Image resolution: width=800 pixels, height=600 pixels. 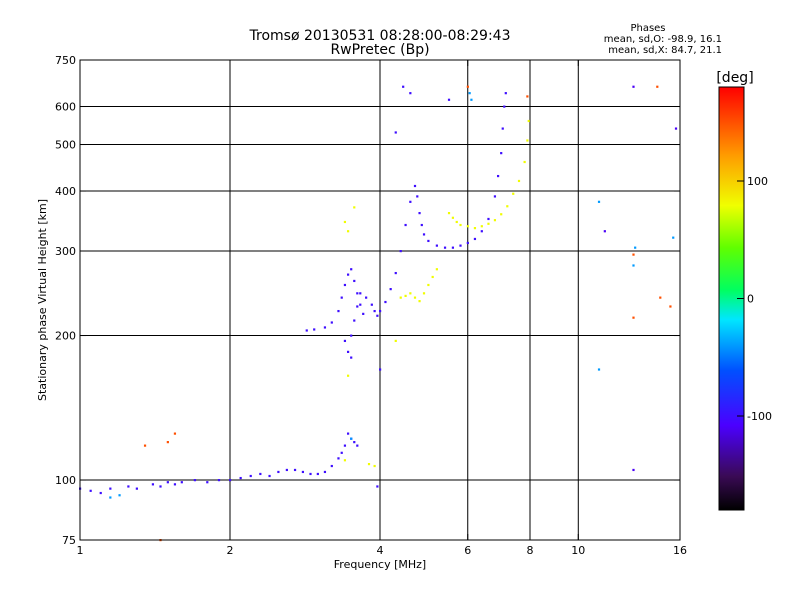 What do you see at coordinates (663, 39) in the screenshot?
I see `stats-line-o: mean, sd,O: -98.9, 16.1` at bounding box center [663, 39].